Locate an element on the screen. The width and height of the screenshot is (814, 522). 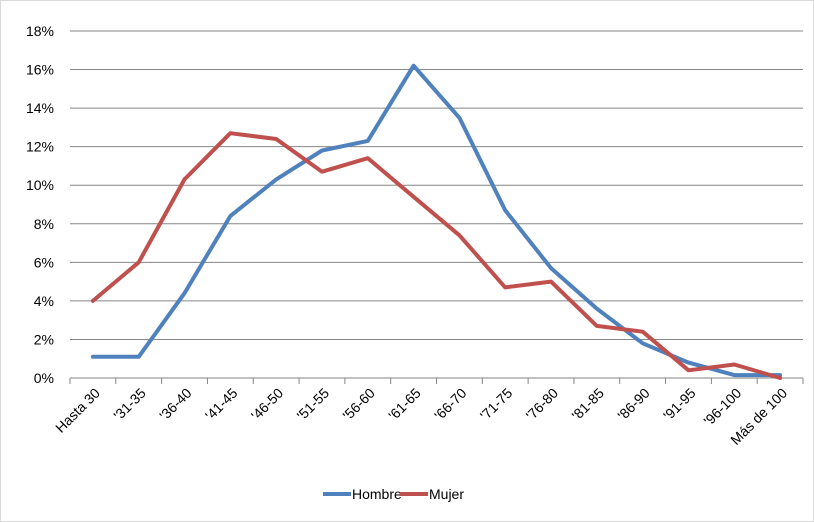
y-tick-label: 4% is located at coordinates (44, 301).